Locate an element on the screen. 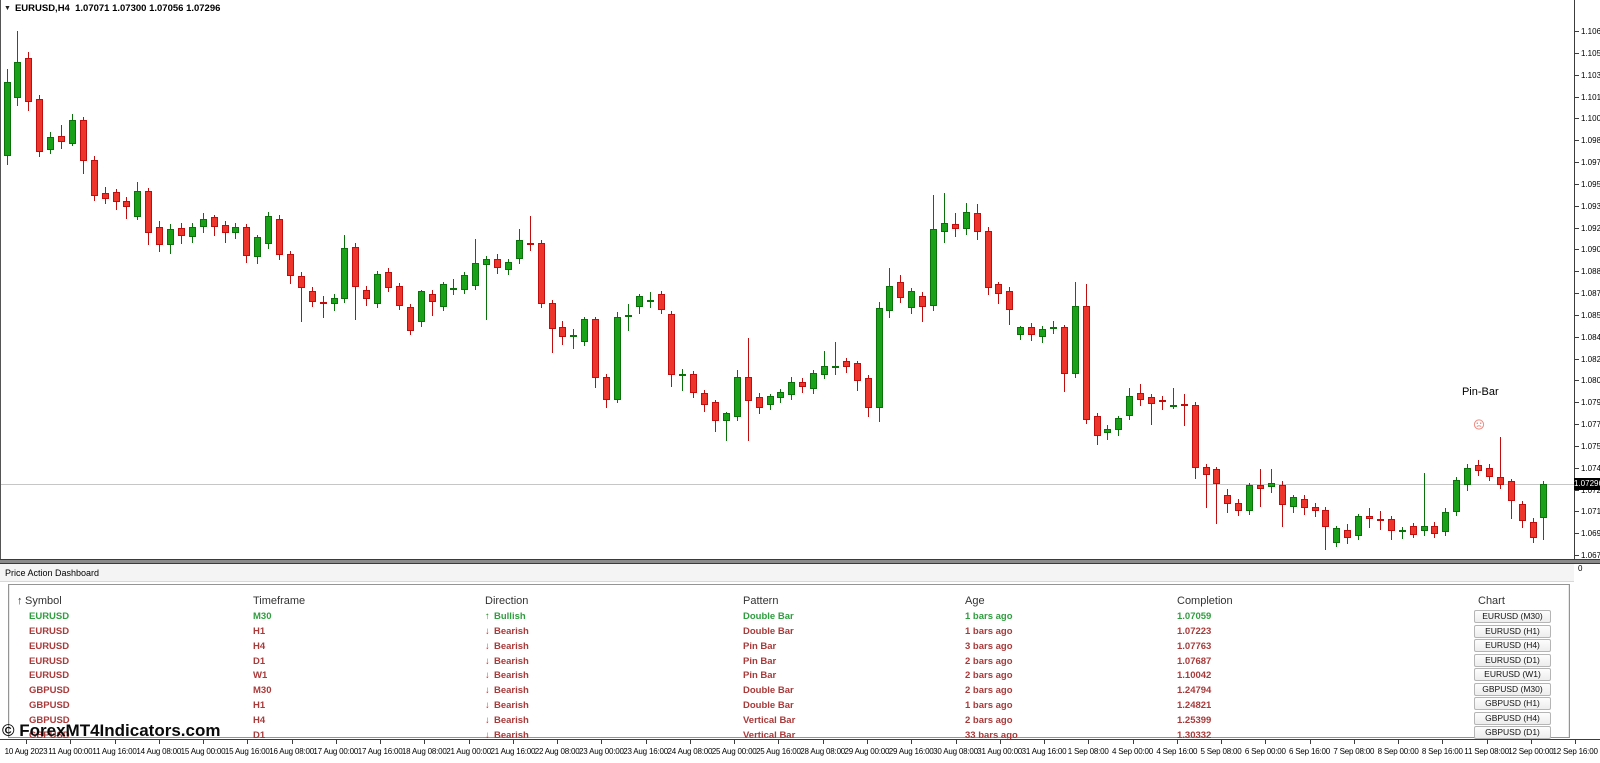 The width and height of the screenshot is (1600, 763). open-chart-button: GBPUSD (M30) is located at coordinates (1512, 689).